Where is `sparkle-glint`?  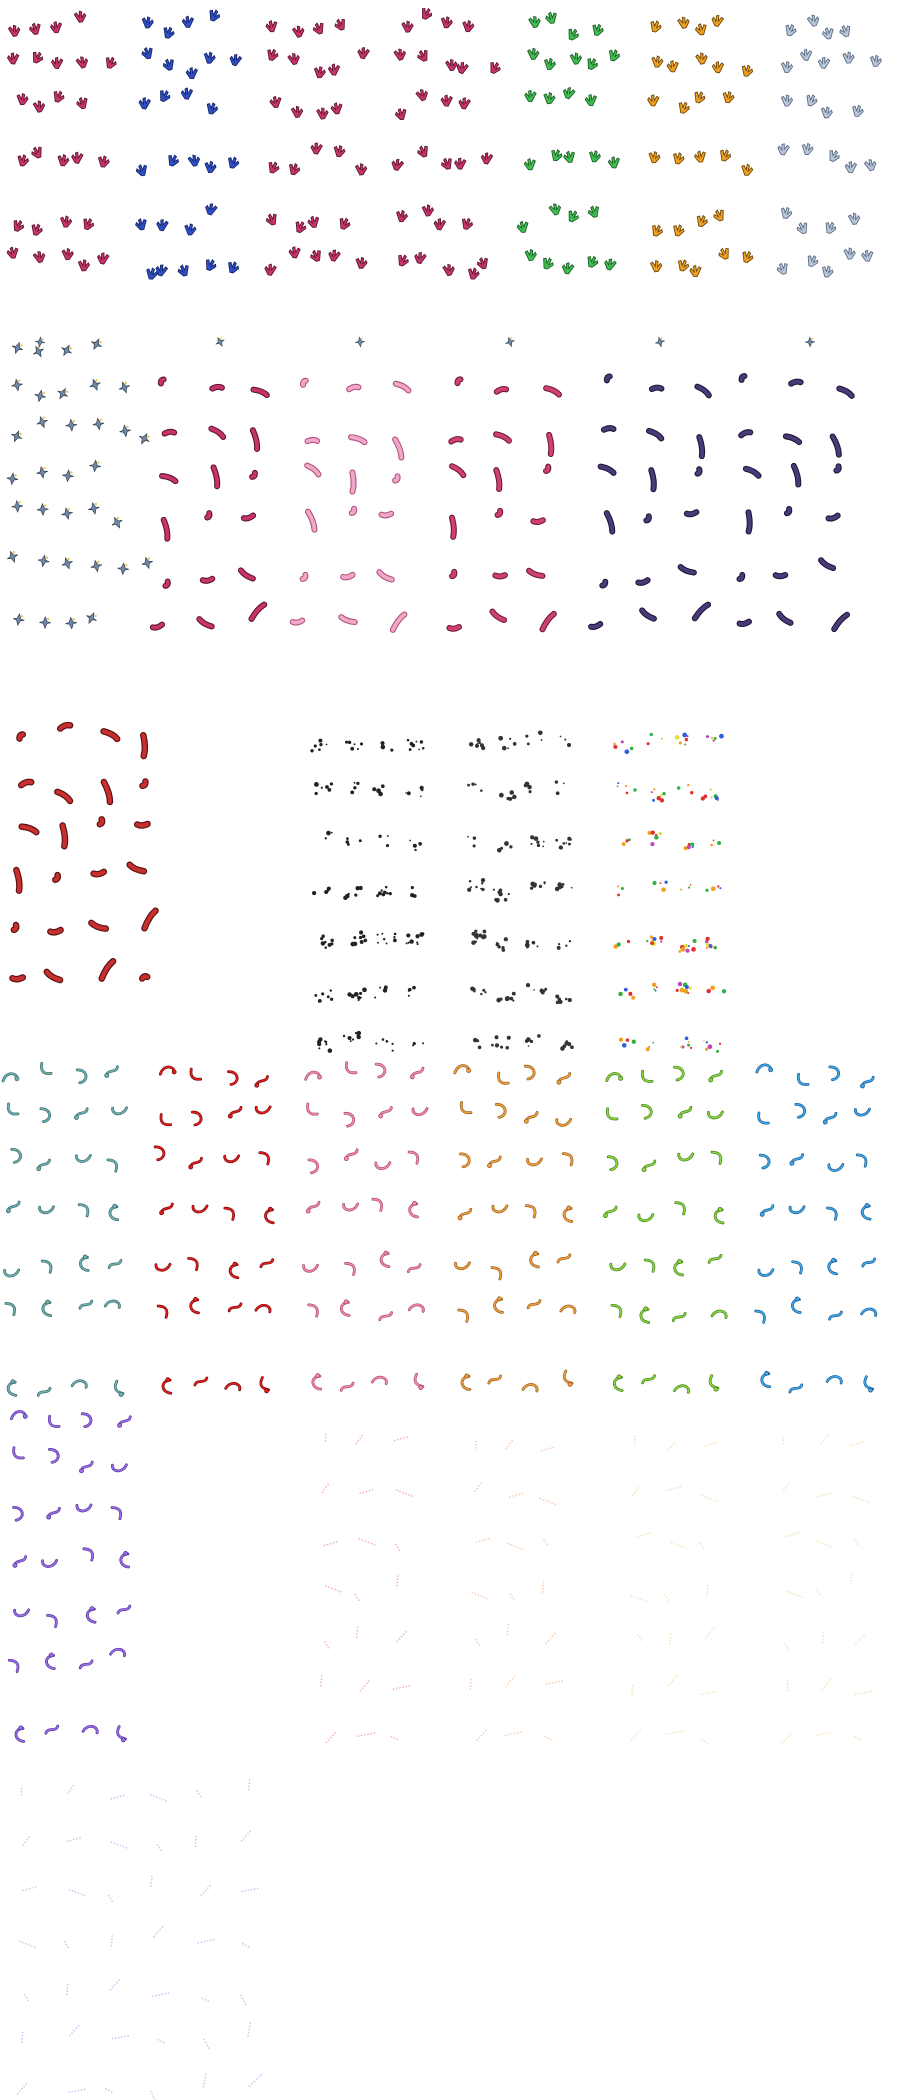
sparkle-glint is located at coordinates (362, 338).